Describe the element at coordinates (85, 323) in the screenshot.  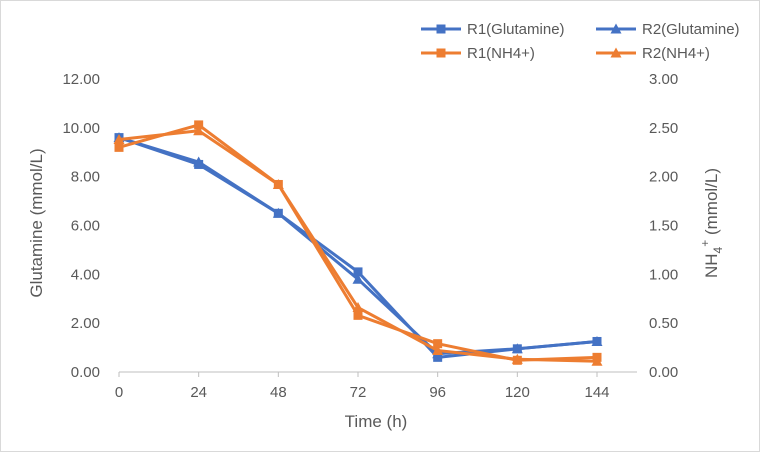
I see `y-left-tick-label: 2.00` at that location.